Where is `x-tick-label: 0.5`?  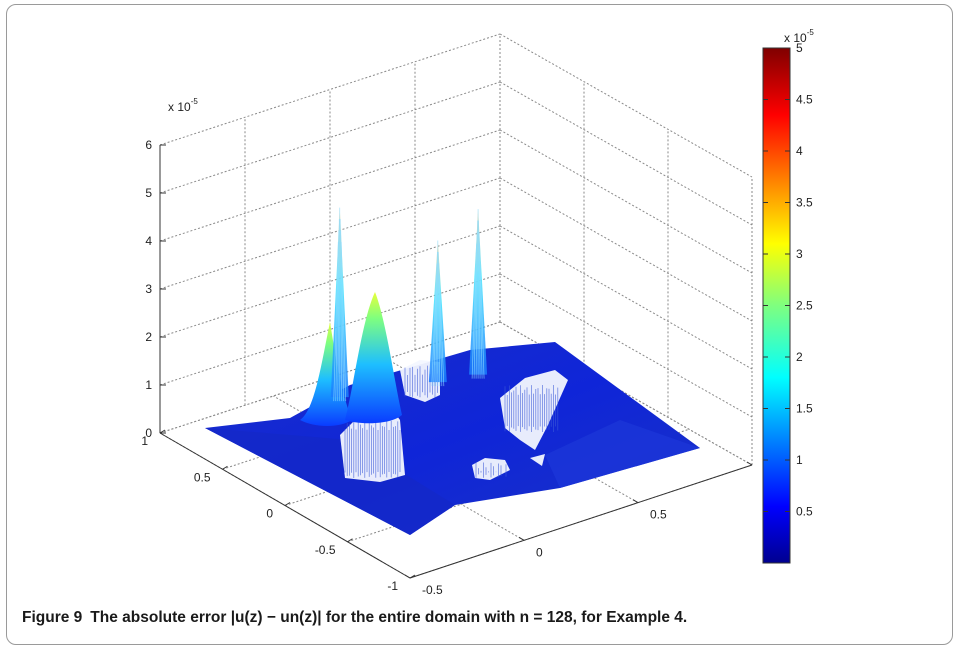
x-tick-label: 0.5 is located at coordinates (658, 515).